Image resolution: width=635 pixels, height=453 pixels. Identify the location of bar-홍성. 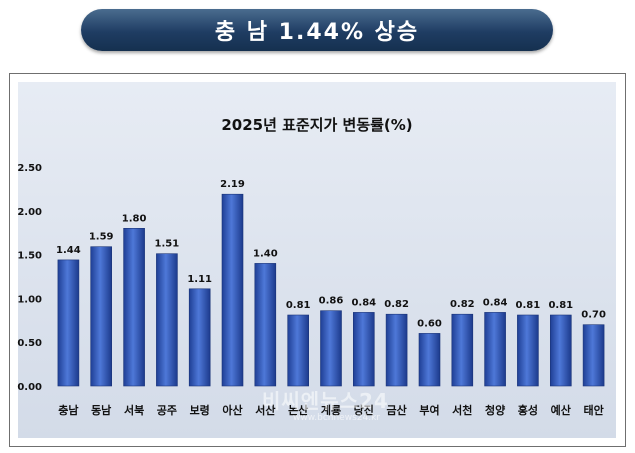
(528, 350).